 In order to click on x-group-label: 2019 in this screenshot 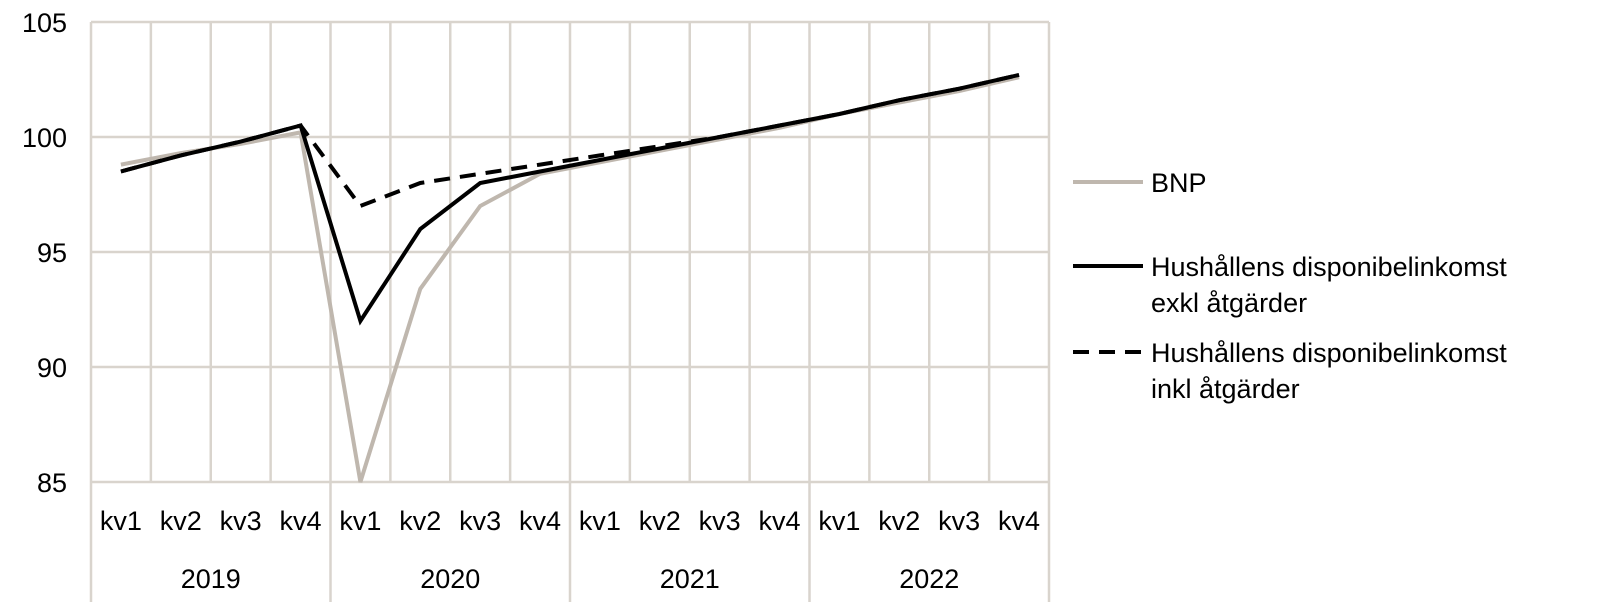, I will do `click(211, 579)`.